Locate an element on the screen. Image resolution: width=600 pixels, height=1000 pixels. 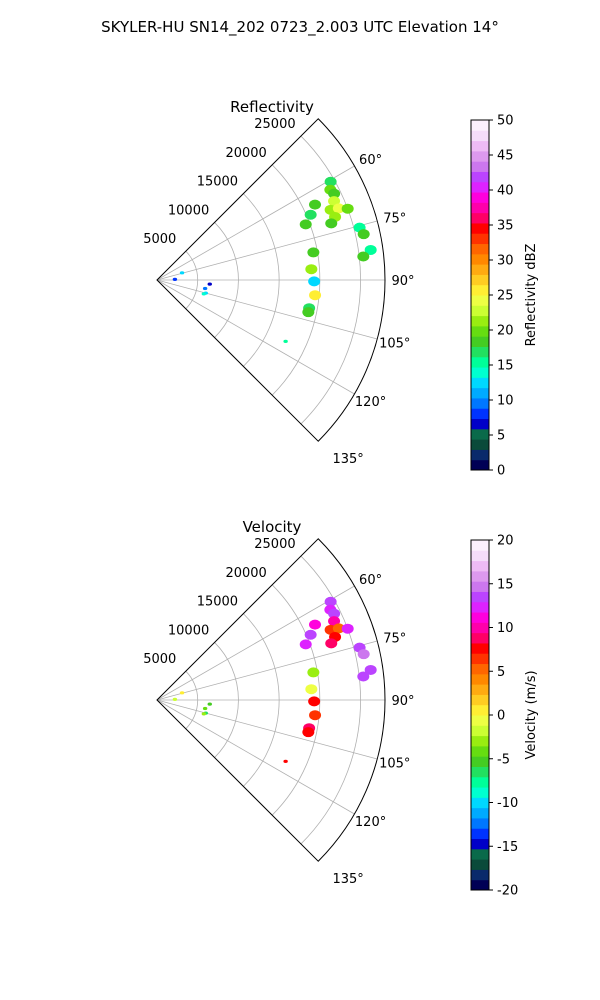
colorbar-tick-label: -10 is located at coordinates (507, 803).